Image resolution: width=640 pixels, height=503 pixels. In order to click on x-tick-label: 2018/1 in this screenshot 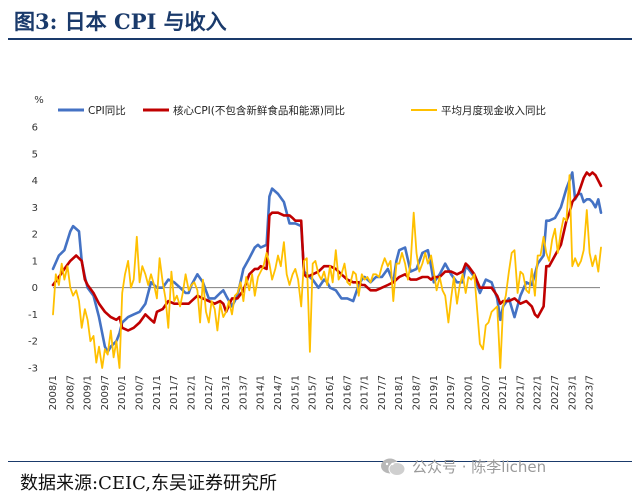, I will do `click(399, 392)`.